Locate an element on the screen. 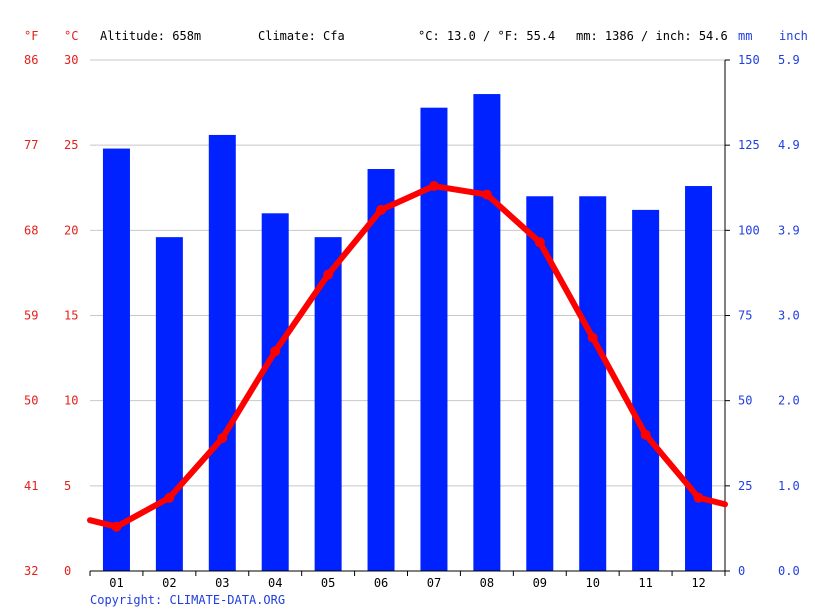 The image size is (815, 611). tick-label-inch: 4.9 is located at coordinates (789, 145).